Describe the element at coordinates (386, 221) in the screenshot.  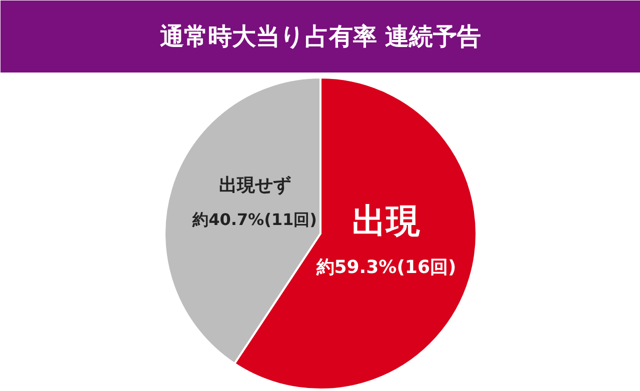
I see `slice-label: 出現` at that location.